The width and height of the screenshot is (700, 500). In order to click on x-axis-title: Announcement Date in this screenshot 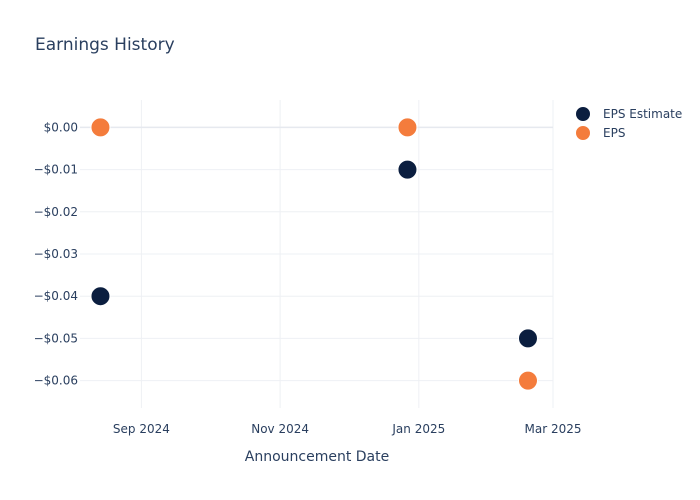, I will do `click(317, 457)`.